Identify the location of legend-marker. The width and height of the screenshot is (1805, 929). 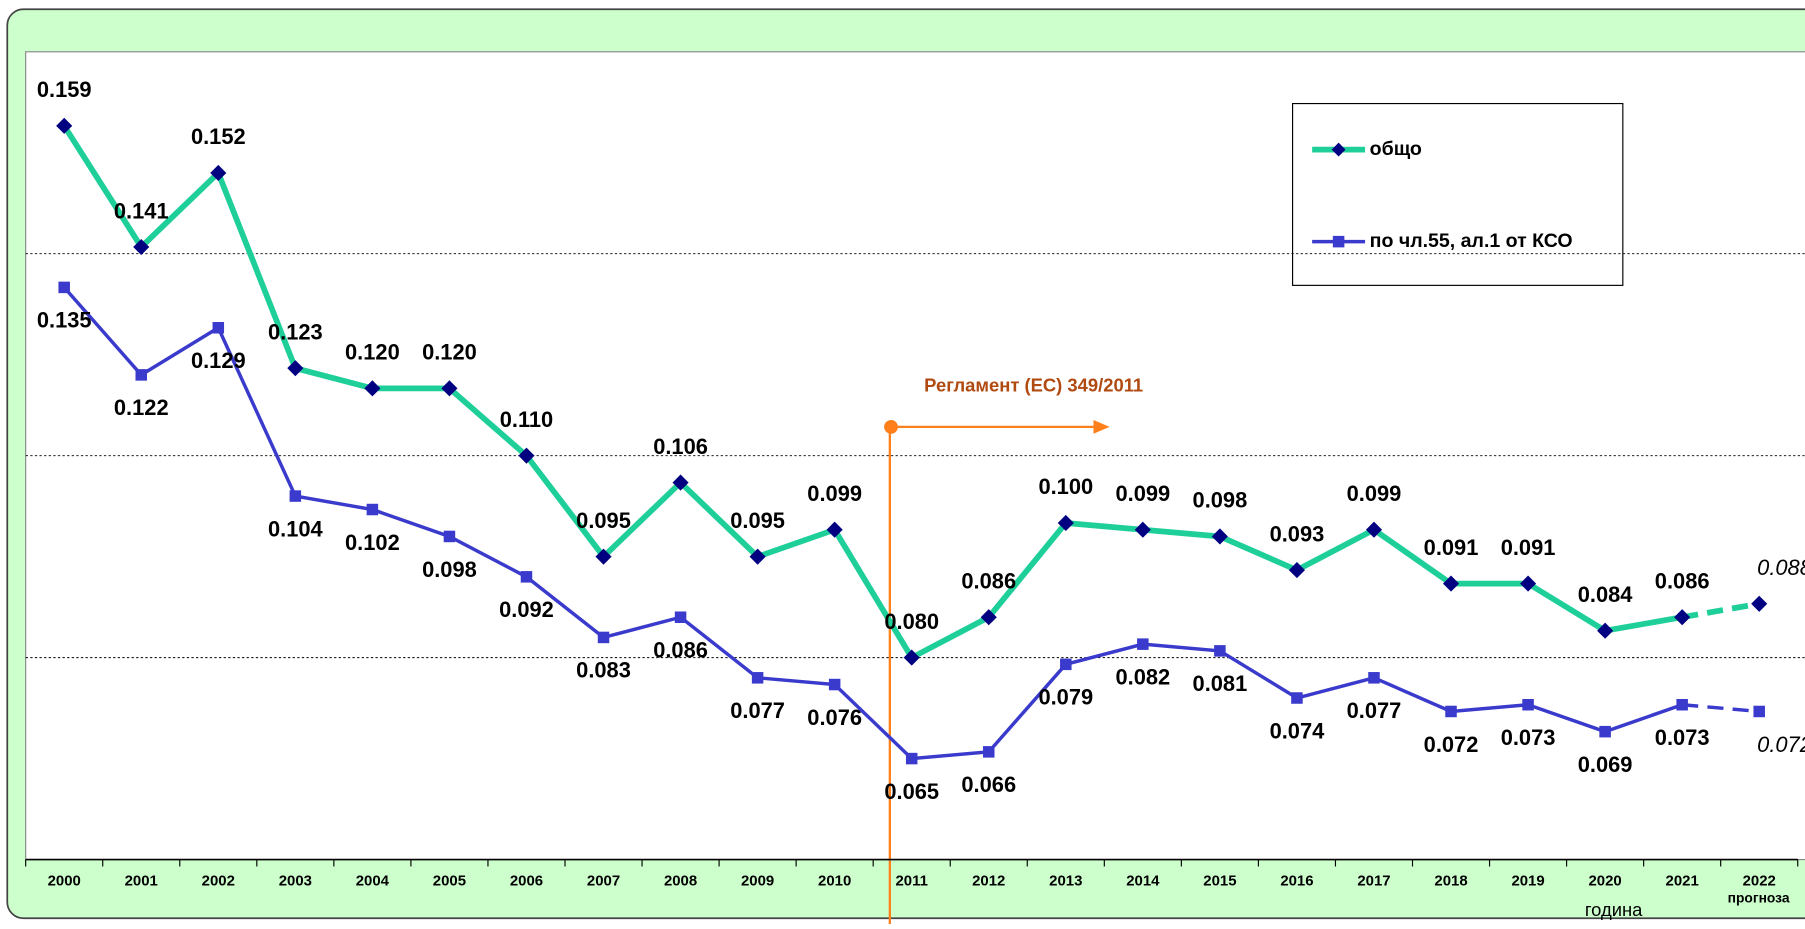
(1338, 149).